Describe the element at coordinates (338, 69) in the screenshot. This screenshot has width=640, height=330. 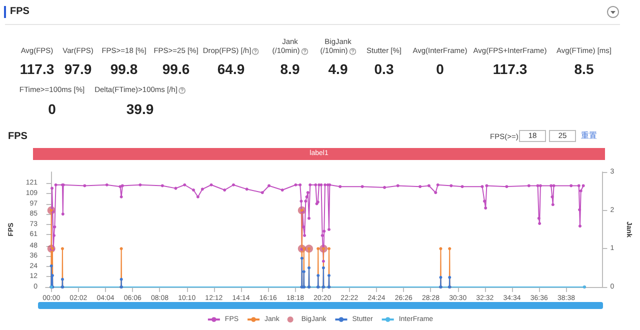
I see `text: 4.9` at that location.